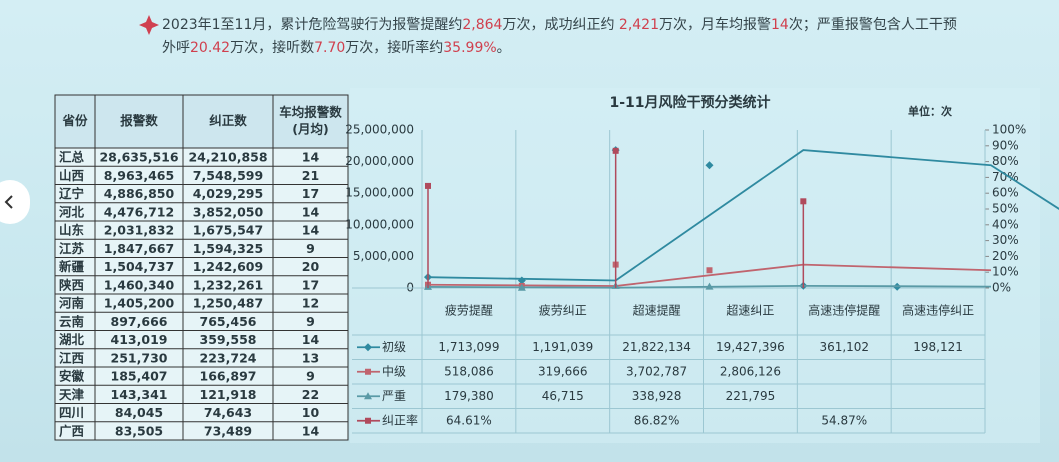 The width and height of the screenshot is (1059, 462). What do you see at coordinates (379, 224) in the screenshot?
I see `y-tick-label: 10,000,000` at bounding box center [379, 224].